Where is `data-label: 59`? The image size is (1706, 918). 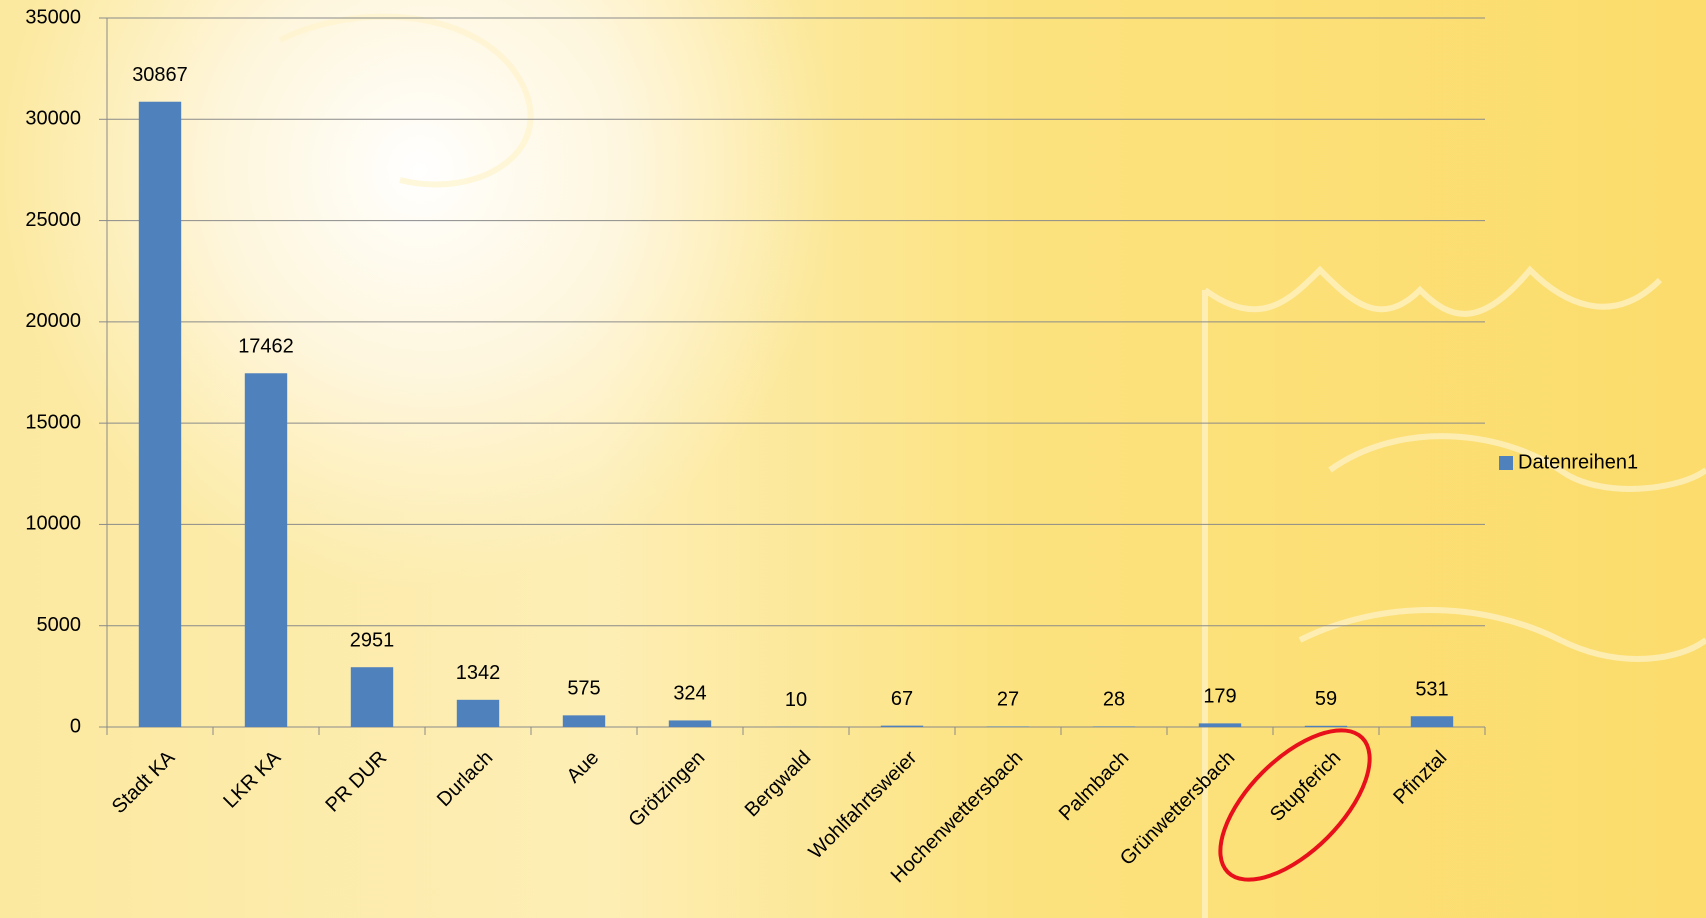
data-label: 59 is located at coordinates (1326, 699).